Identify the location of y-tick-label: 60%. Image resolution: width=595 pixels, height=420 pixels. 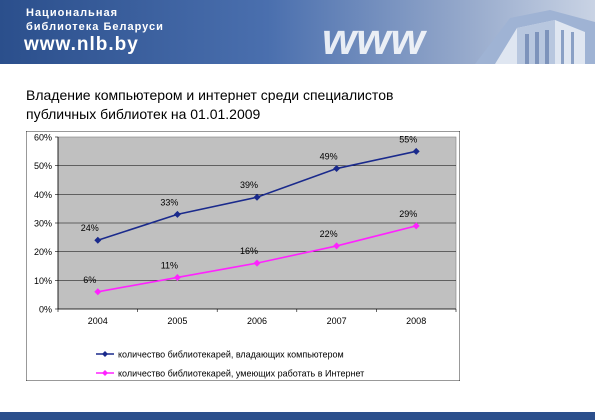
(43, 138).